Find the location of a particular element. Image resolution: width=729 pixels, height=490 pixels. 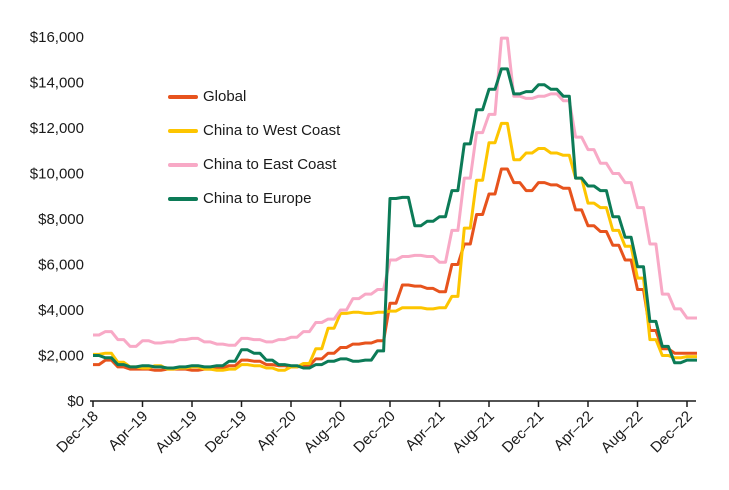

y-tick-label: $2,000 is located at coordinates (61, 356).